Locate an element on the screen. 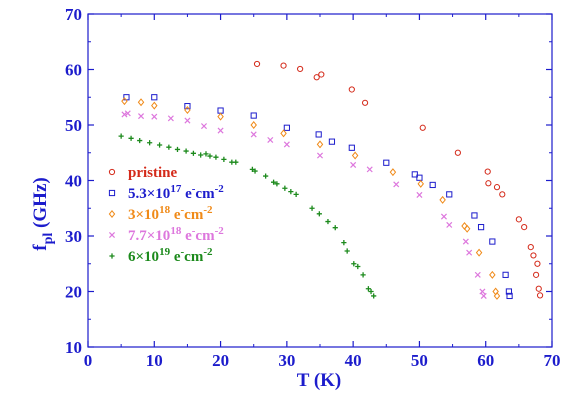  x-axis-title: T (K) is located at coordinates (319, 380).